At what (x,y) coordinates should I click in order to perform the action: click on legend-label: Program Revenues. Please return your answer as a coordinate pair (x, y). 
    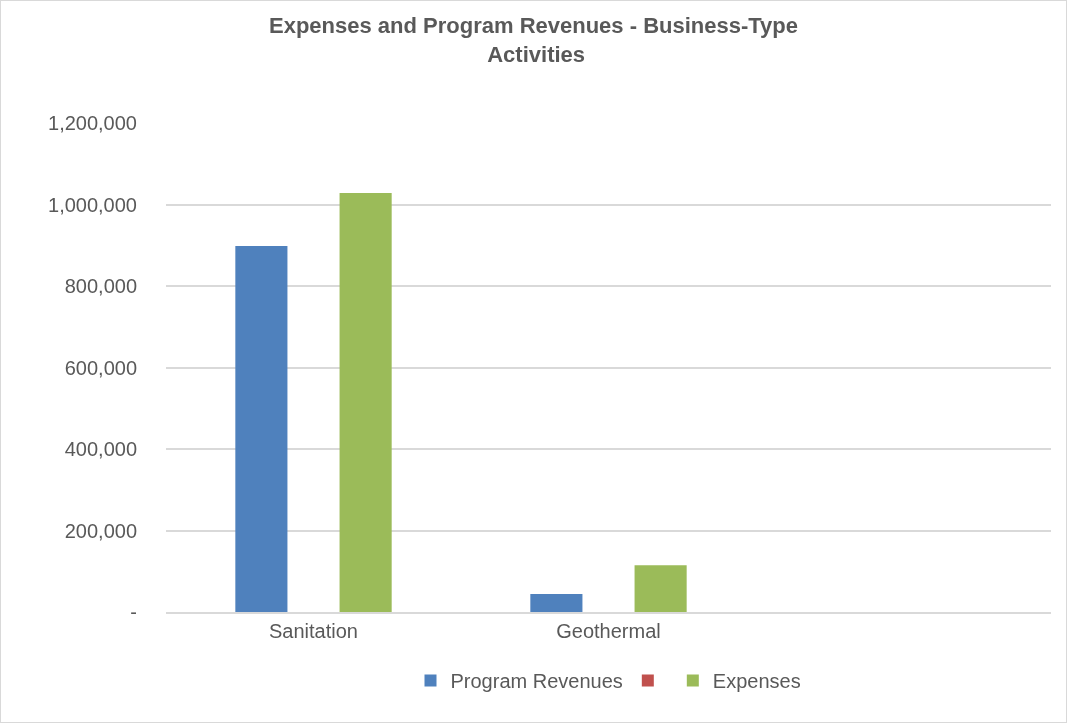
    Looking at the image, I should click on (536, 681).